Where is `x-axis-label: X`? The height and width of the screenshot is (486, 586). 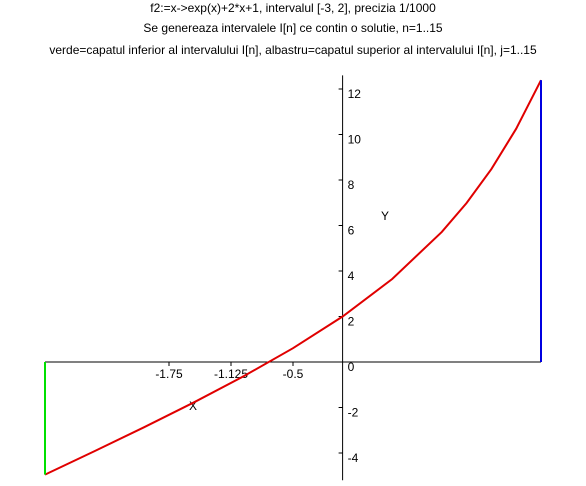 x-axis-label: X is located at coordinates (193, 406).